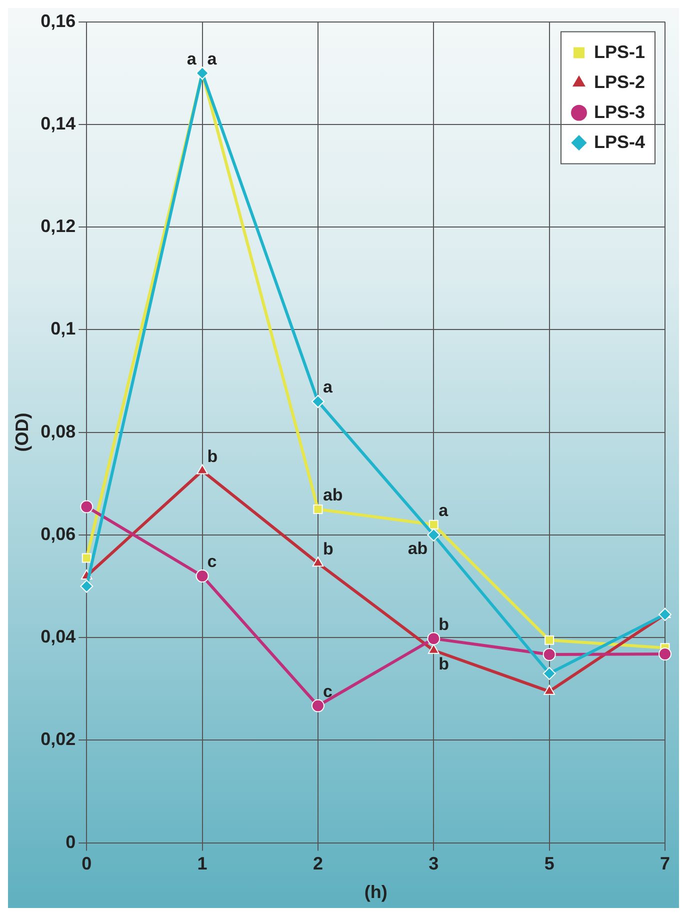 Image resolution: width=687 pixels, height=917 pixels. What do you see at coordinates (433, 864) in the screenshot?
I see `x-tick-label: 3` at bounding box center [433, 864].